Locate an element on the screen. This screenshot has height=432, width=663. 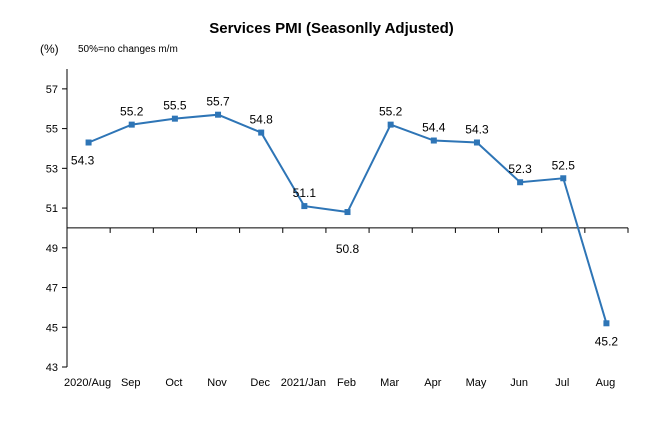
x-tick-label: Jun is located at coordinates (519, 383).